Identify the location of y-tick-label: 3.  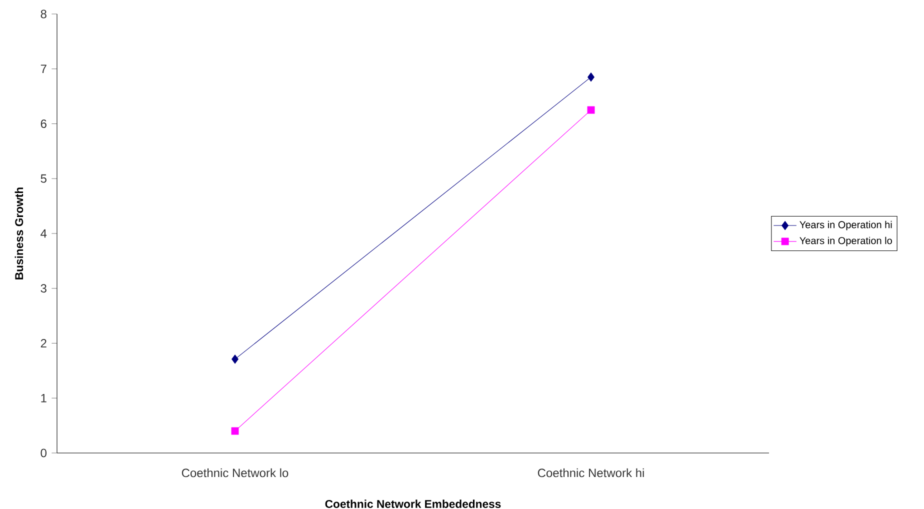
(43, 288).